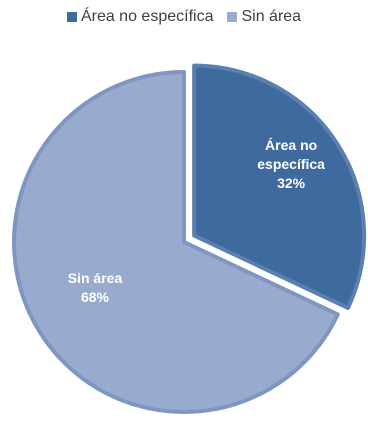 Image resolution: width=368 pixels, height=421 pixels. Describe the element at coordinates (291, 183) in the screenshot. I see `slice-label-0-line-2: 32%` at that location.